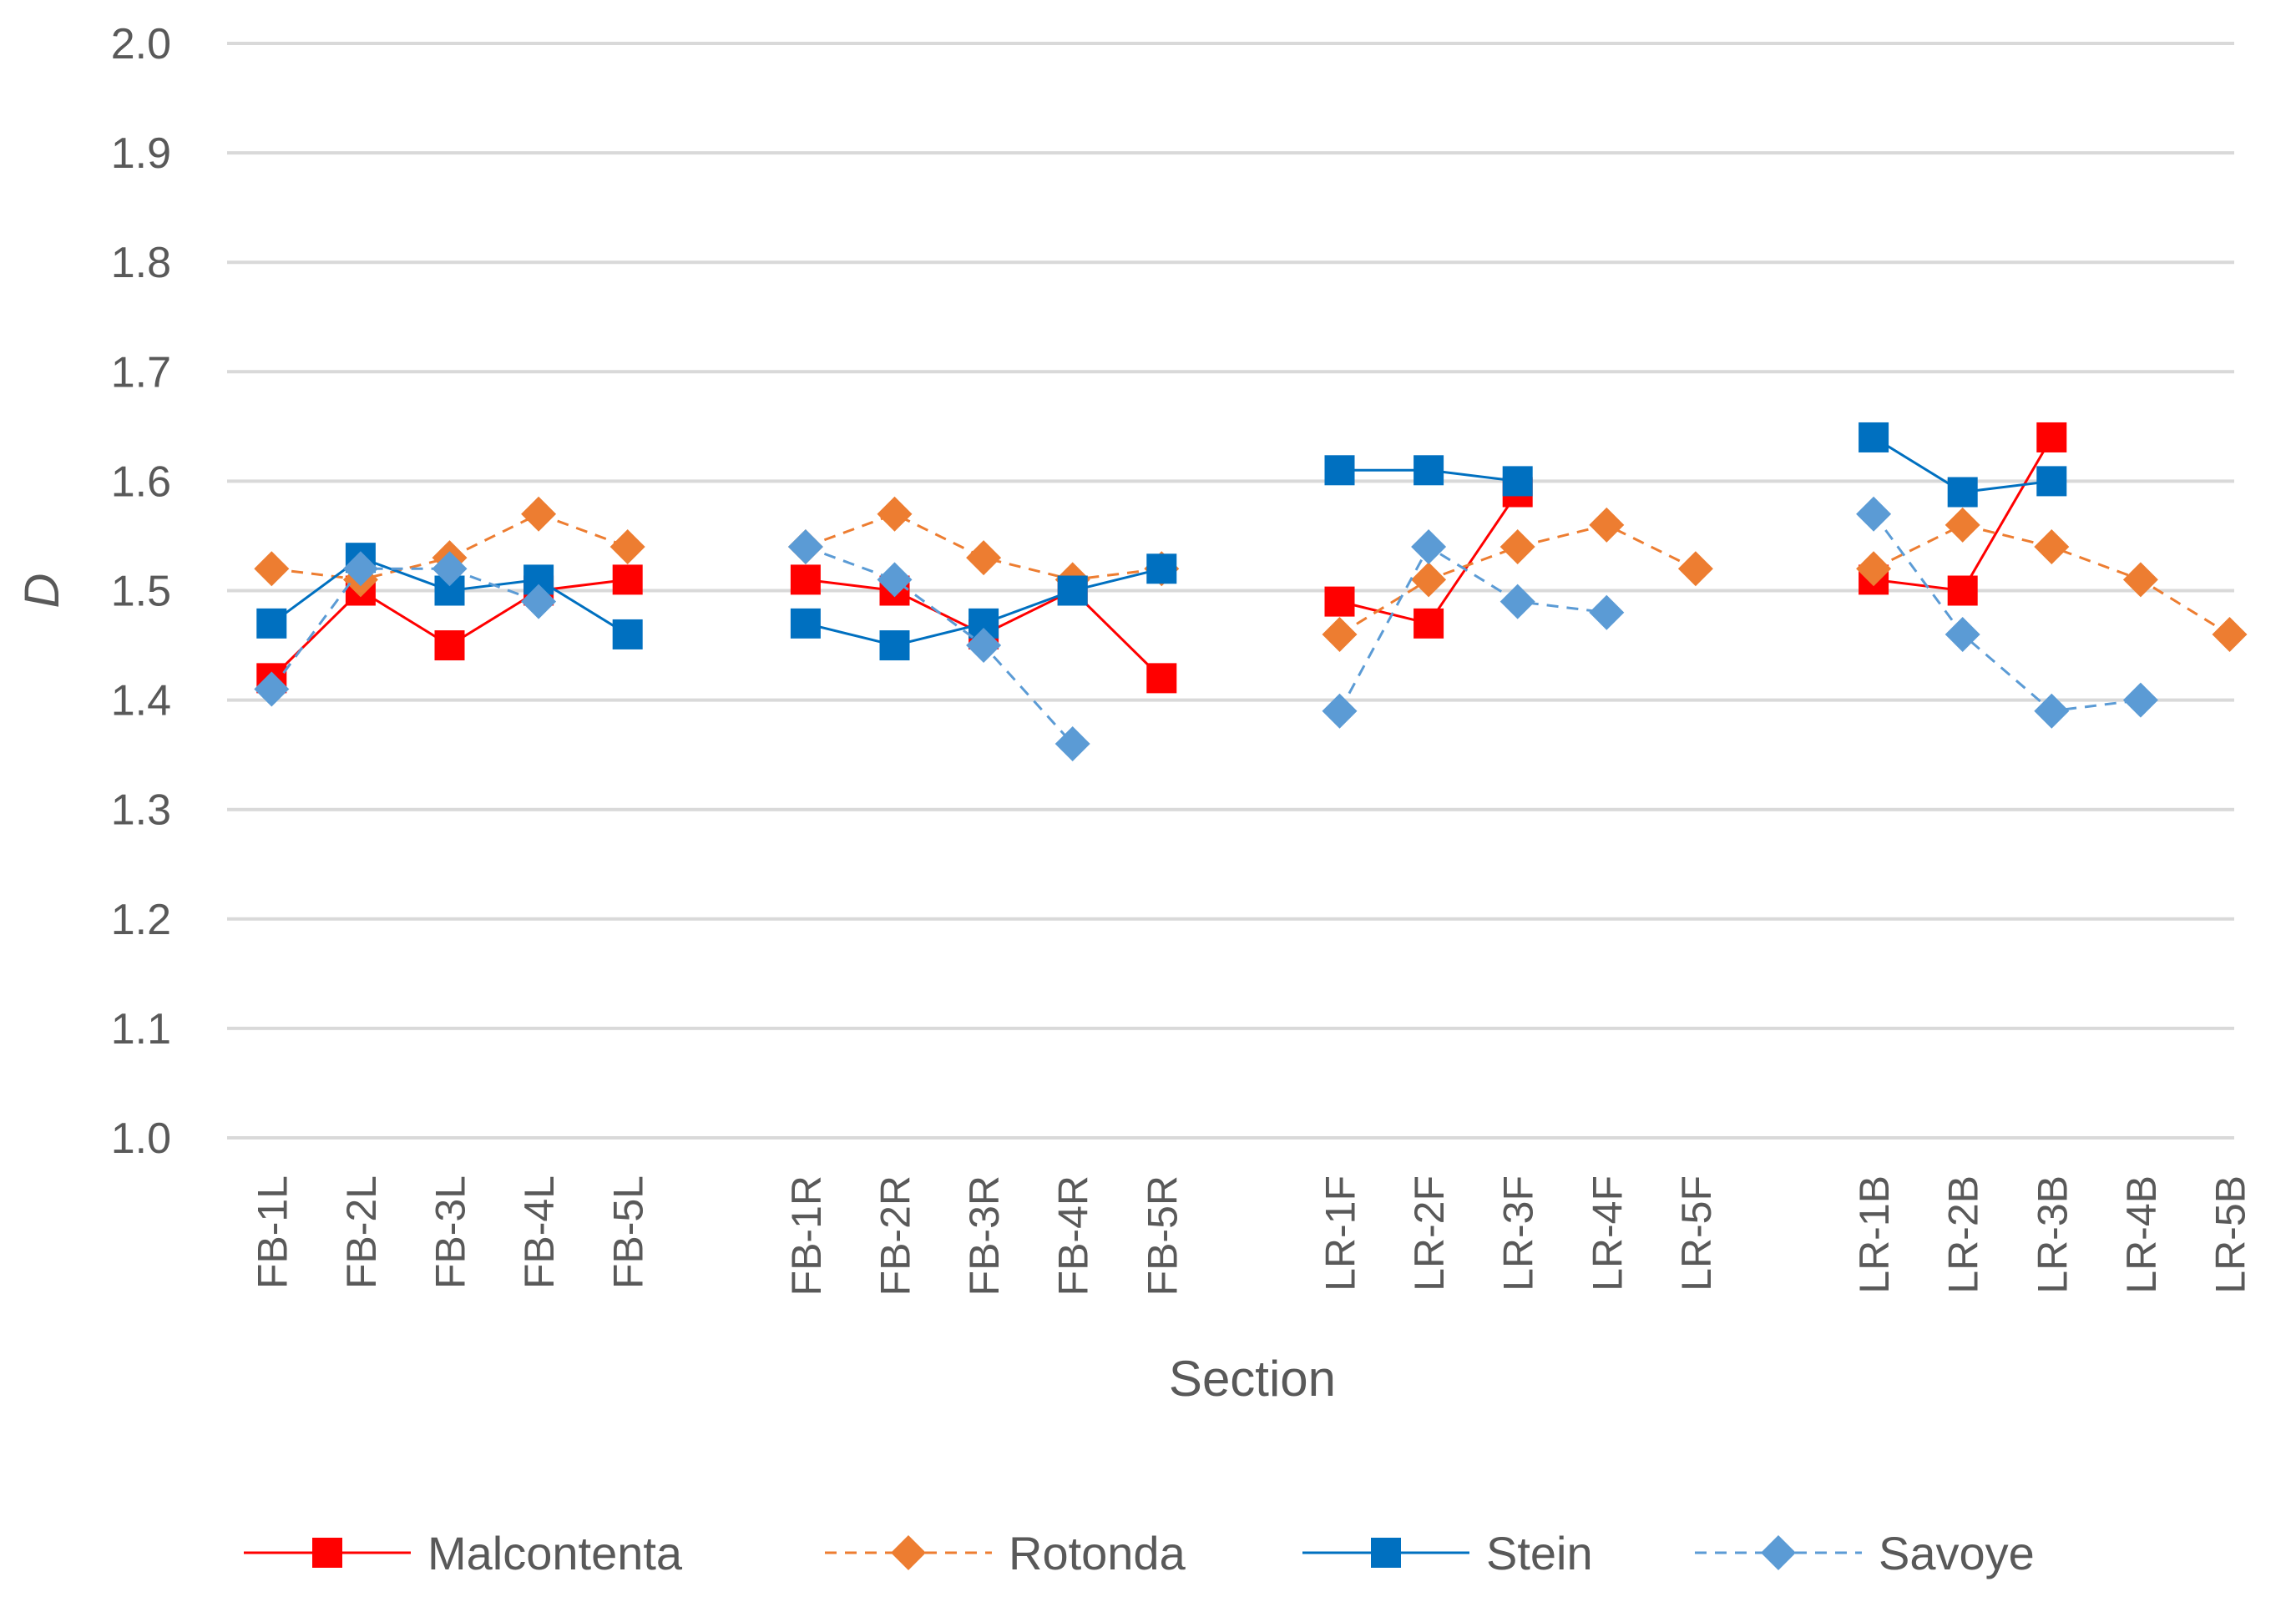 The image size is (2296, 1607). What do you see at coordinates (539, 1232) in the screenshot?
I see `x-tick-label: FB-4L` at bounding box center [539, 1232].